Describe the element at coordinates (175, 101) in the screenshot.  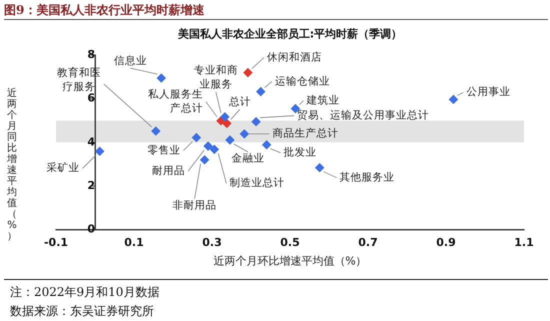
I see `annotation: 私人服务生产总计` at that location.